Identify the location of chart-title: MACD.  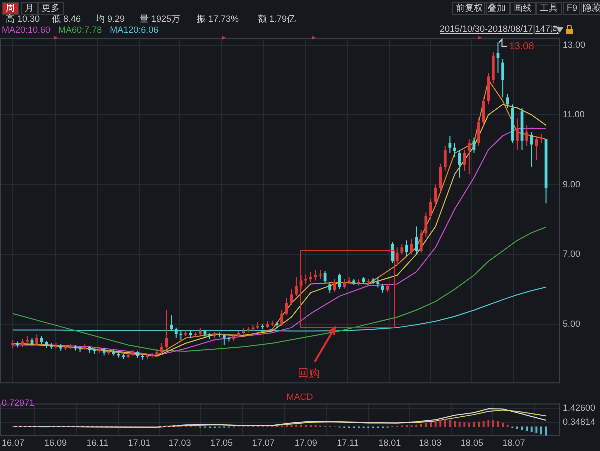
(300, 397).